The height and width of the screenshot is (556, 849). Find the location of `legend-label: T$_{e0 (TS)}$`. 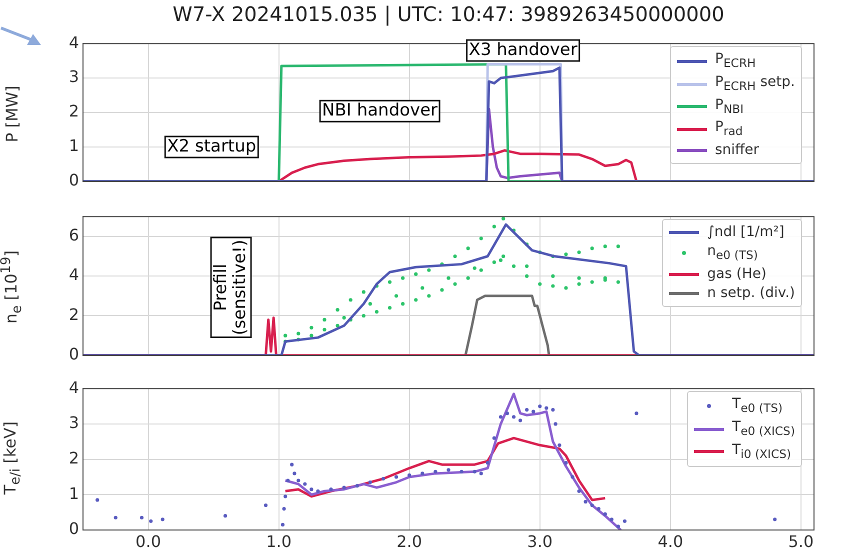

legend-label: T$_{e0 (TS)}$ is located at coordinates (757, 406).